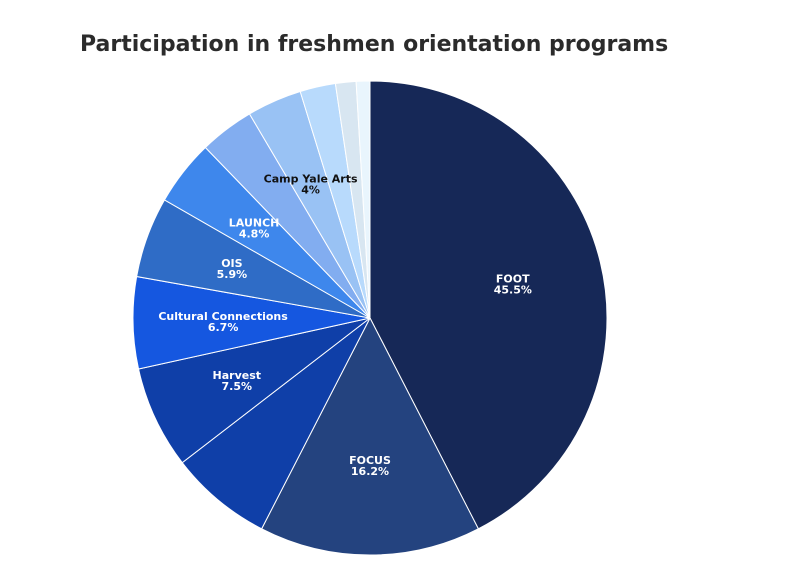 The image size is (792, 567). I want to click on slice-label: FOOT, so click(513, 278).